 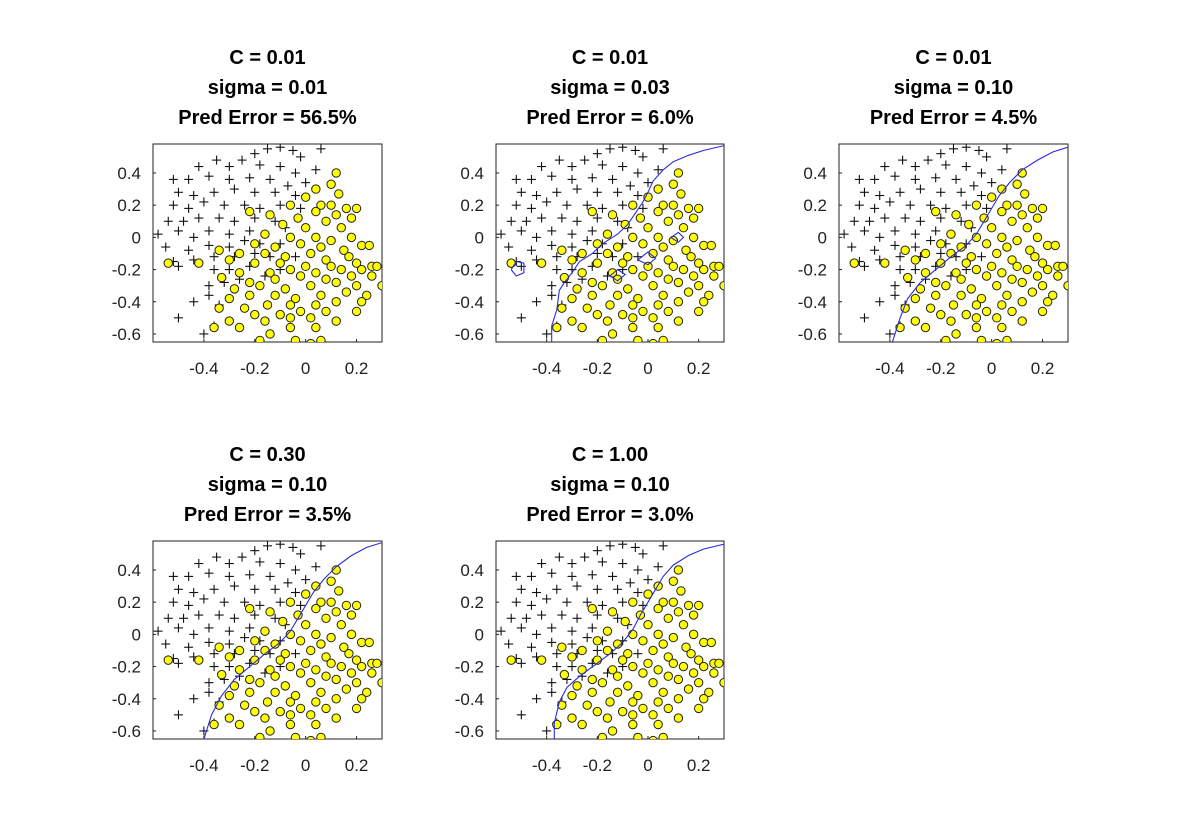 What do you see at coordinates (479, 237) in the screenshot?
I see `y-tick-label: 0` at bounding box center [479, 237].